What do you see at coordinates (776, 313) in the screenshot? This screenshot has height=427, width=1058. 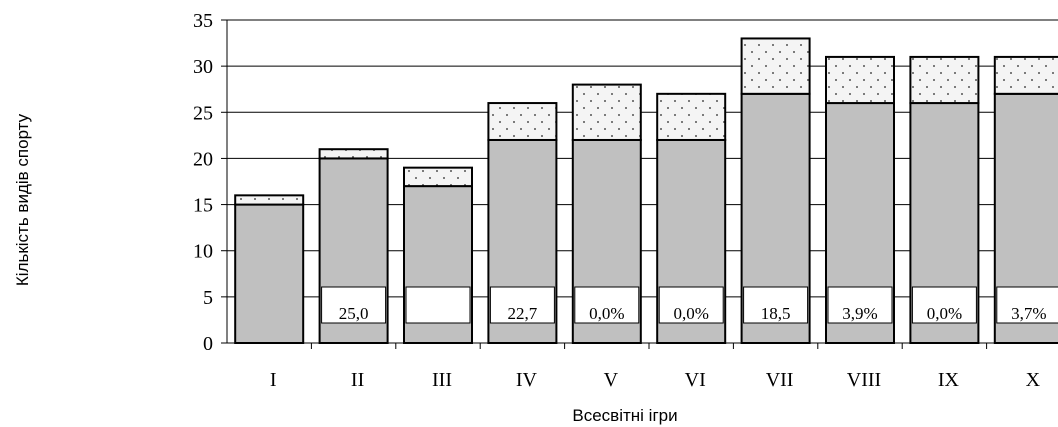 I see `data-label: 18,5` at bounding box center [776, 313].